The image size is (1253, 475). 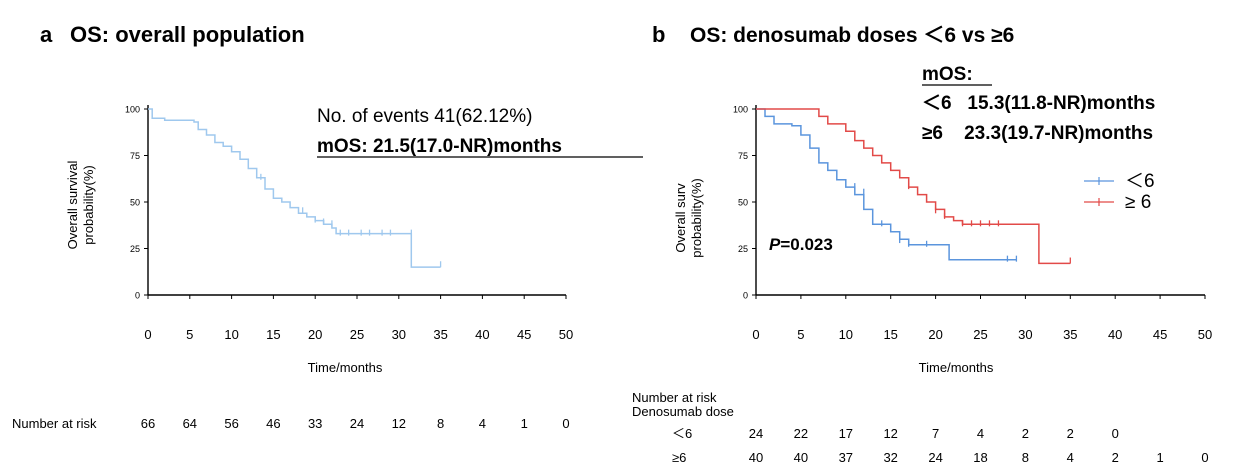 What do you see at coordinates (852, 35) in the screenshot?
I see `panel-b-title: OS: denosumab doses ＜6 vs ≥6` at bounding box center [852, 35].